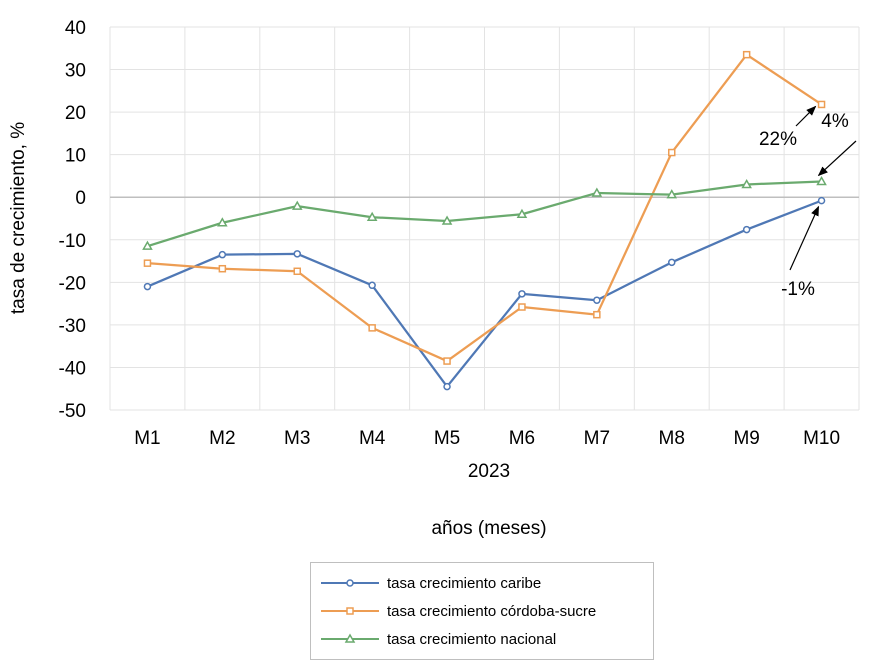  I want to click on annotation-label: 22%, so click(778, 139).